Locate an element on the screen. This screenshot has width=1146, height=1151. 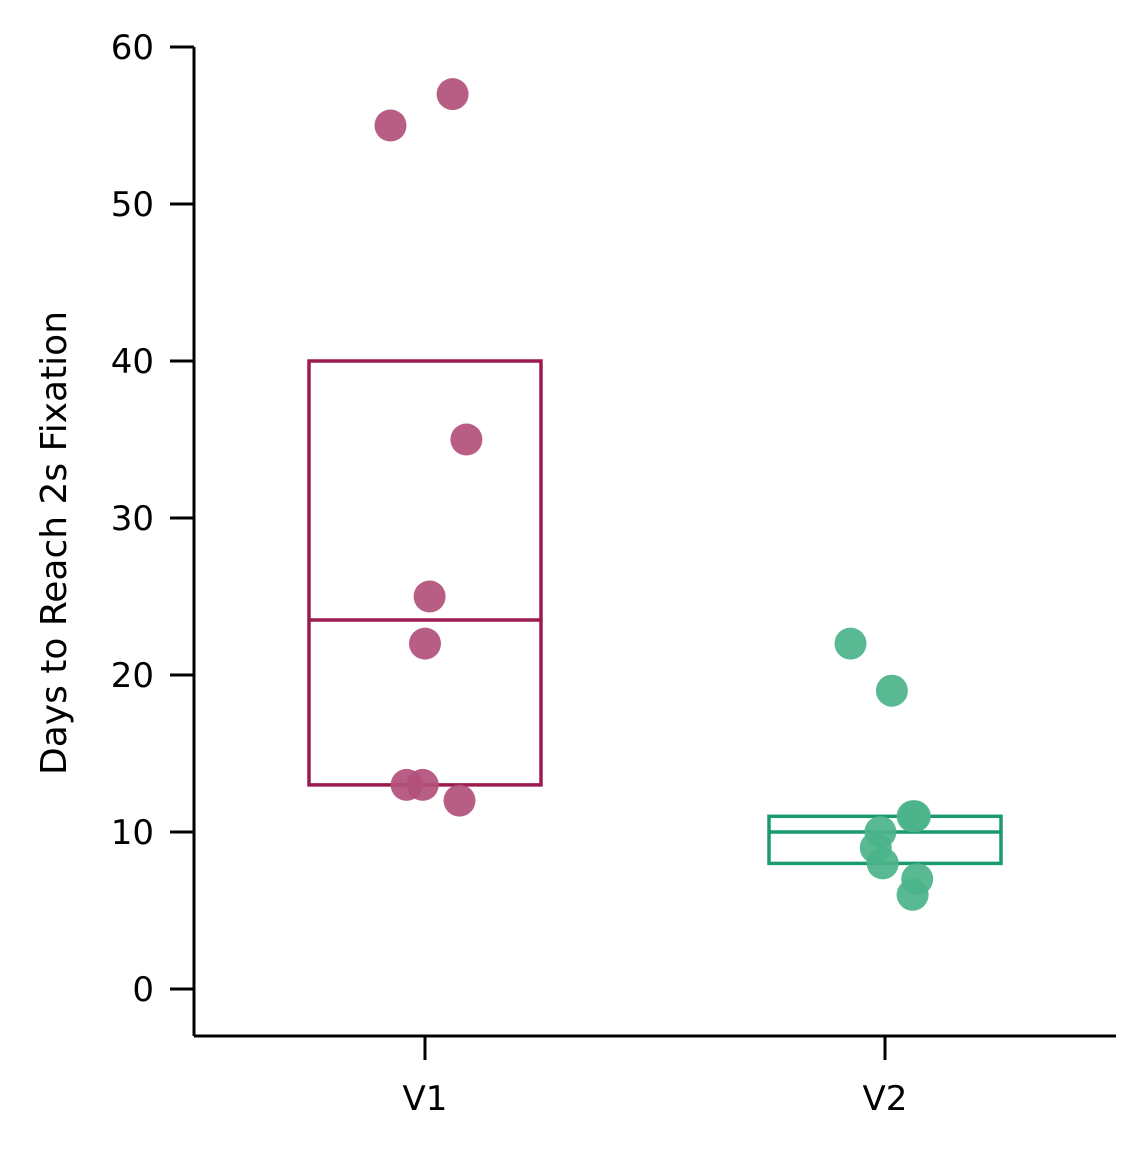
y-tick-label: 10 is located at coordinates (132, 833).